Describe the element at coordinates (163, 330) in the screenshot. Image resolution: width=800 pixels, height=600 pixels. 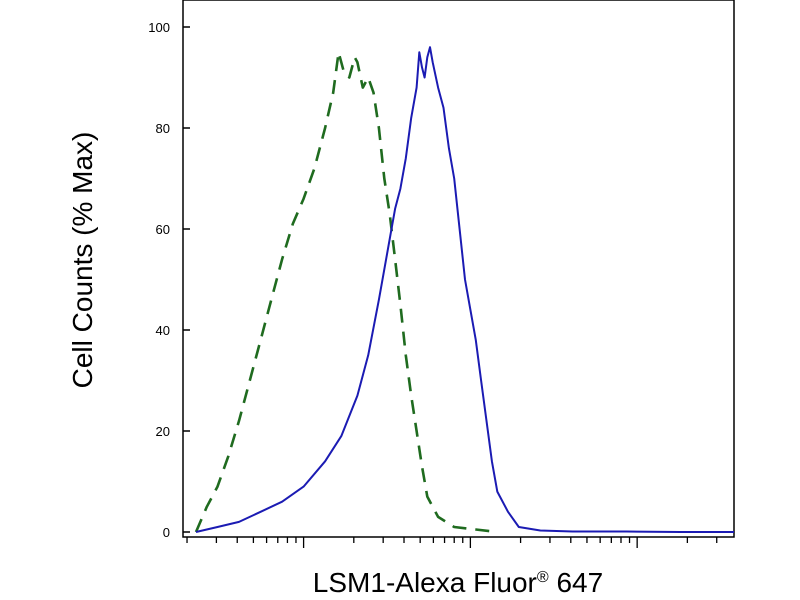
I see `y-tick-label-40: 40` at that location.